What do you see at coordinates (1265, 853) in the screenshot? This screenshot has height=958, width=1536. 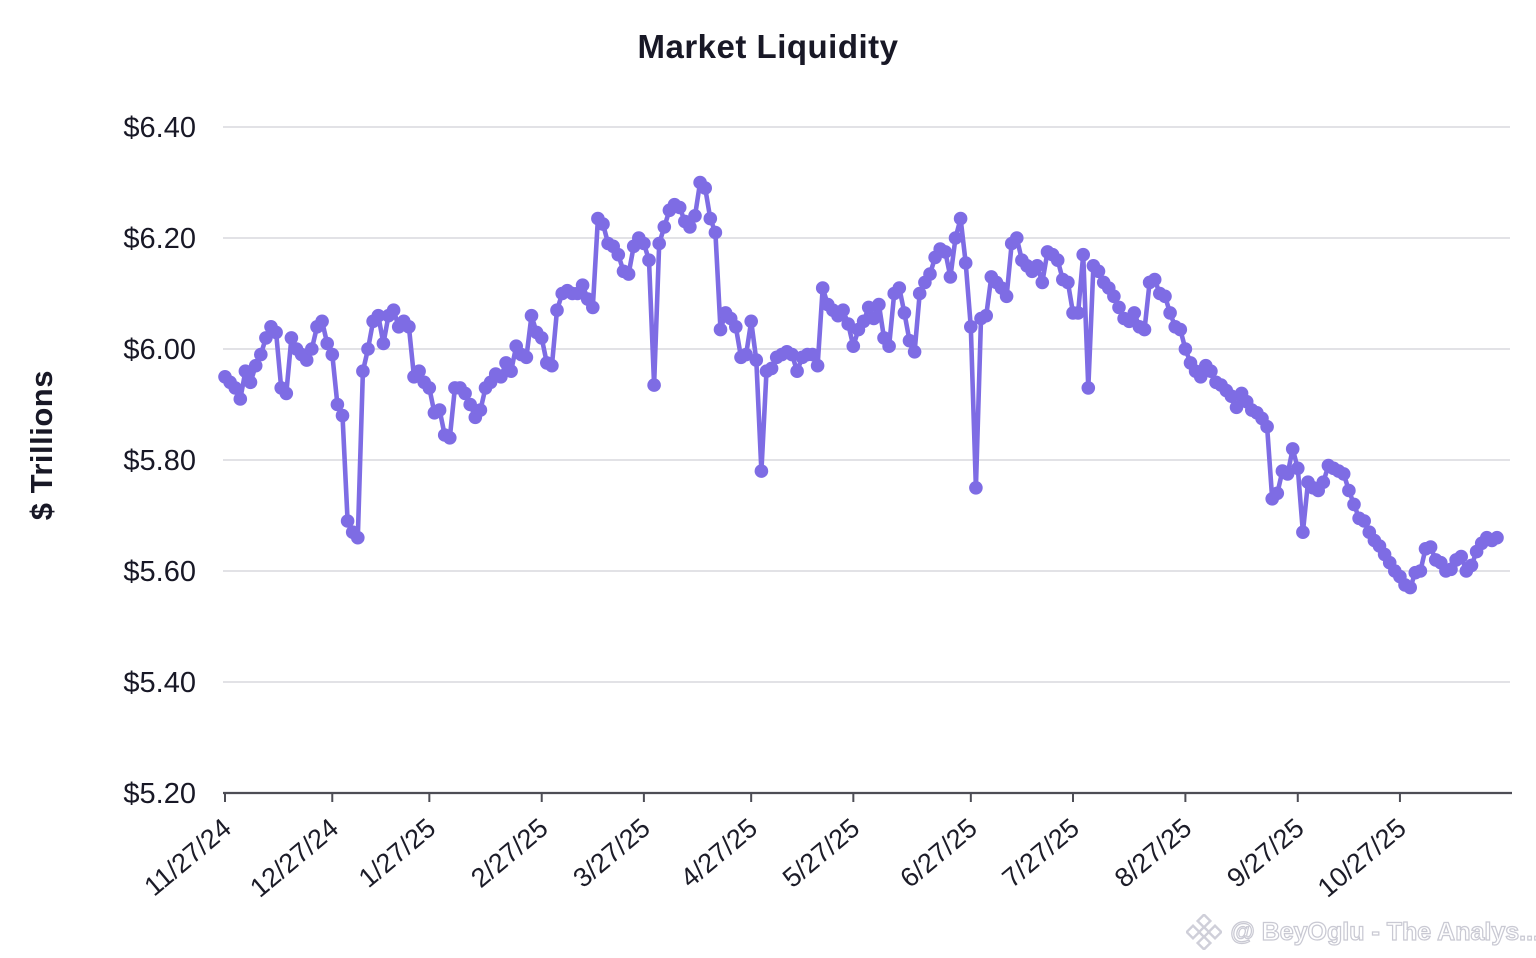 I see `x-tick-label: 9/27/25` at bounding box center [1265, 853].